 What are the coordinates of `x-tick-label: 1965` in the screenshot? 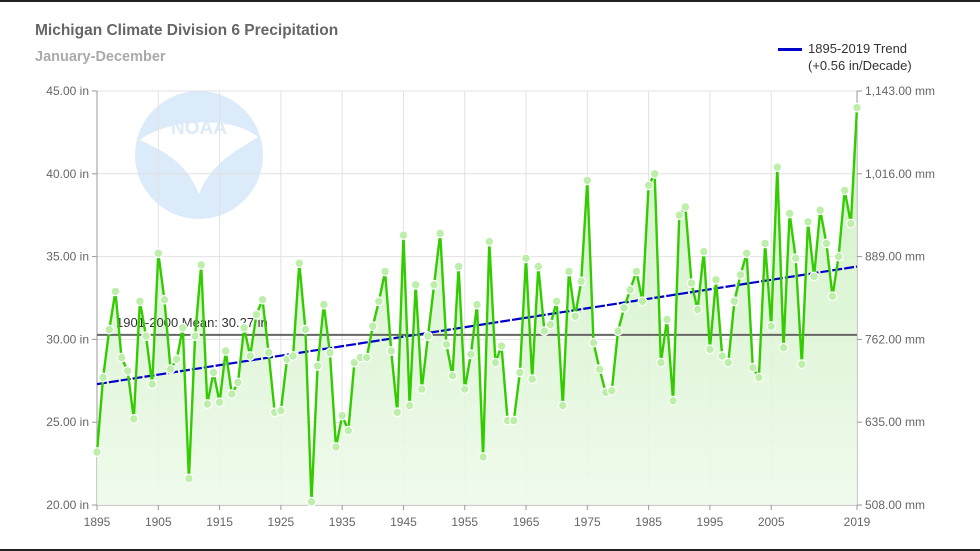 It's located at (526, 522).